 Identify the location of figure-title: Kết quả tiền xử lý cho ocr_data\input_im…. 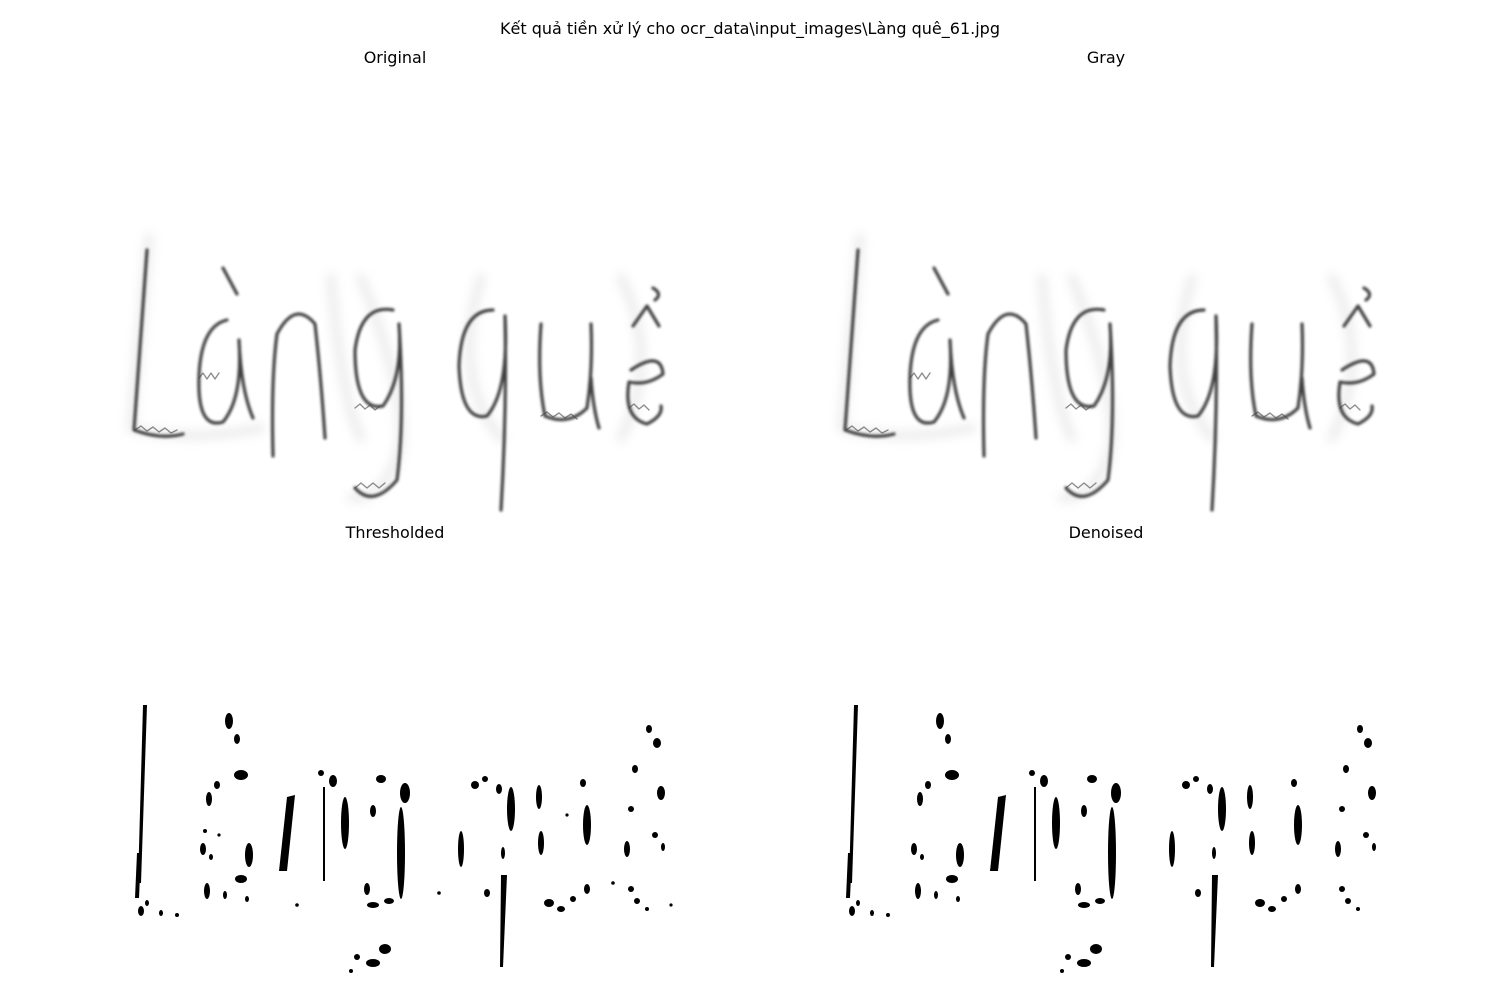
(750, 28).